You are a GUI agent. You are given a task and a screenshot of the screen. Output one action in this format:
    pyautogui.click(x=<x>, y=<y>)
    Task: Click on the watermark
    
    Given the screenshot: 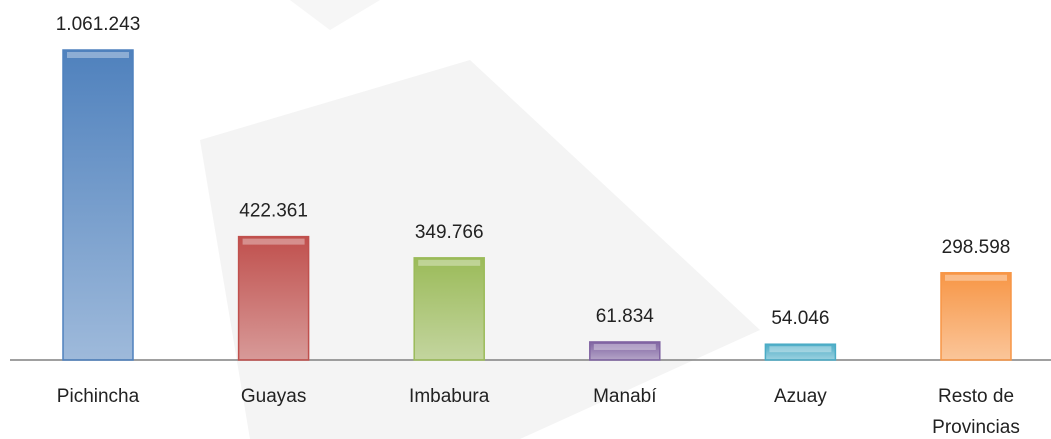 What is the action you would take?
    pyautogui.click(x=335, y=15)
    